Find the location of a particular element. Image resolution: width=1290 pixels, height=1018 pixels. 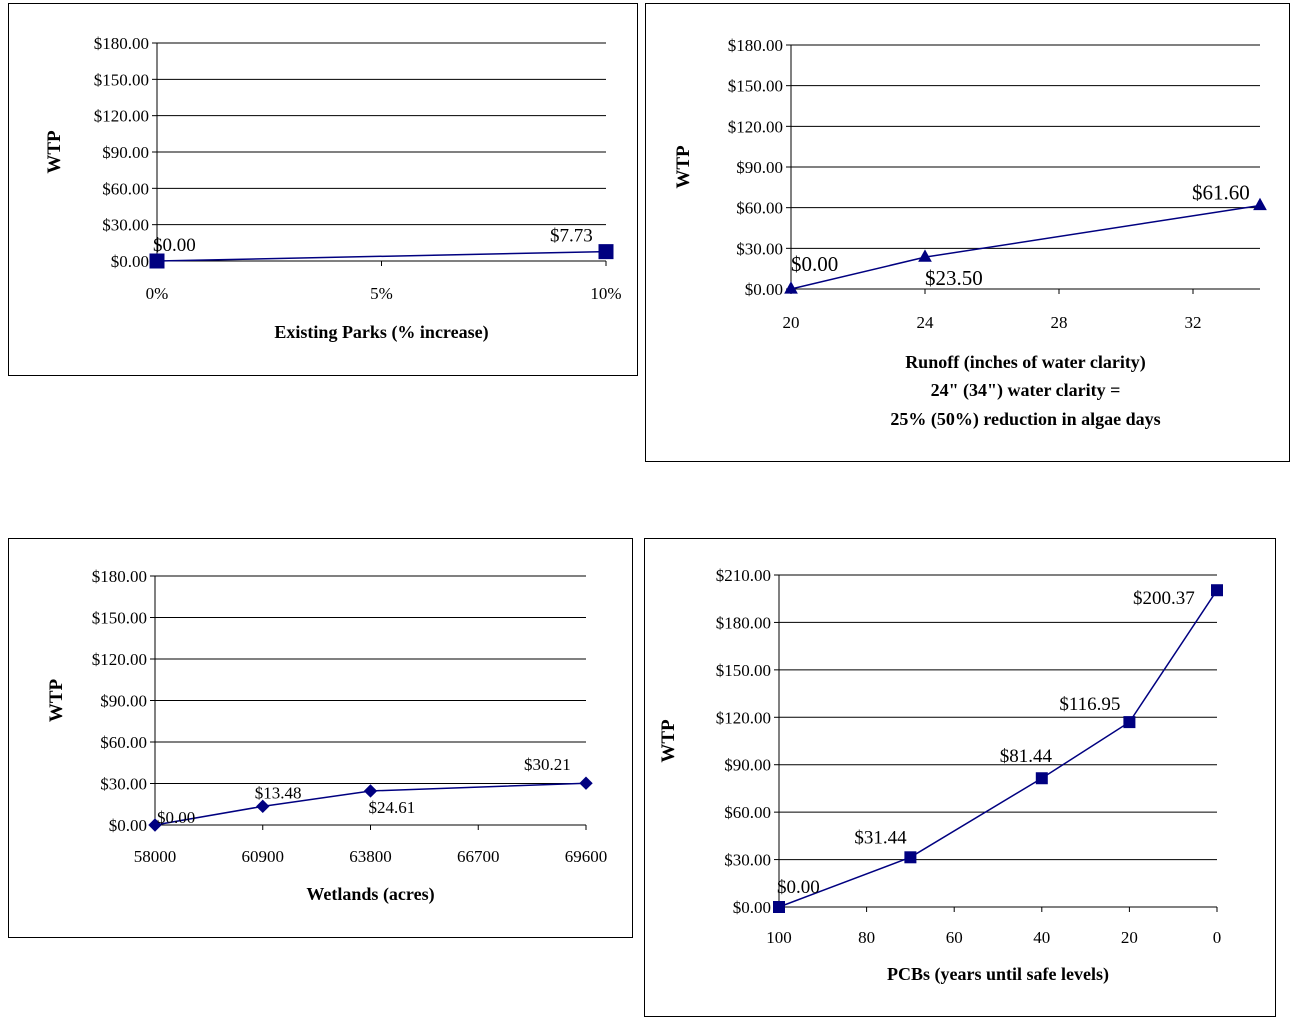

x-tick-label: 32 is located at coordinates (1193, 322).